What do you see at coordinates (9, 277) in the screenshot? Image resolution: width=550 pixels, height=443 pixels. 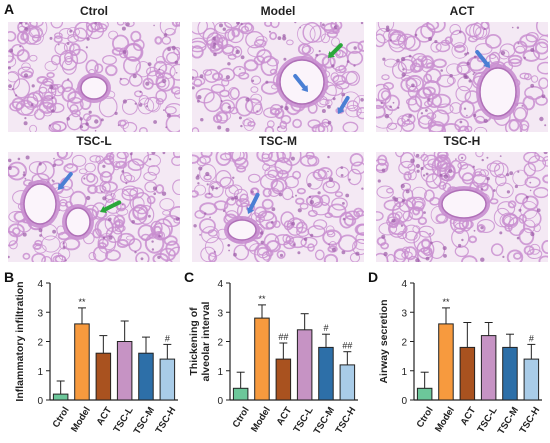 I see `panel-letter-b: B` at bounding box center [9, 277].